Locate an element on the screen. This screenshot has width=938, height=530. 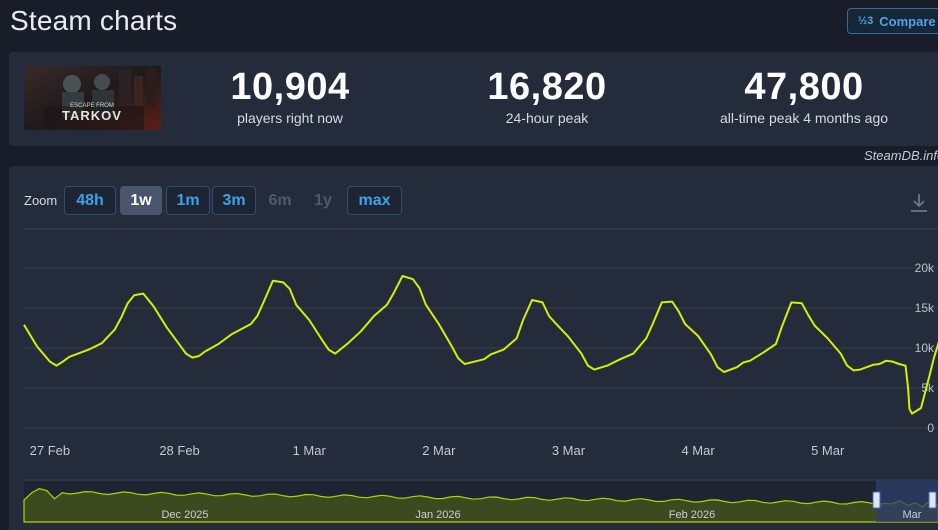
x-tick-label: 5 Mar is located at coordinates (828, 450).